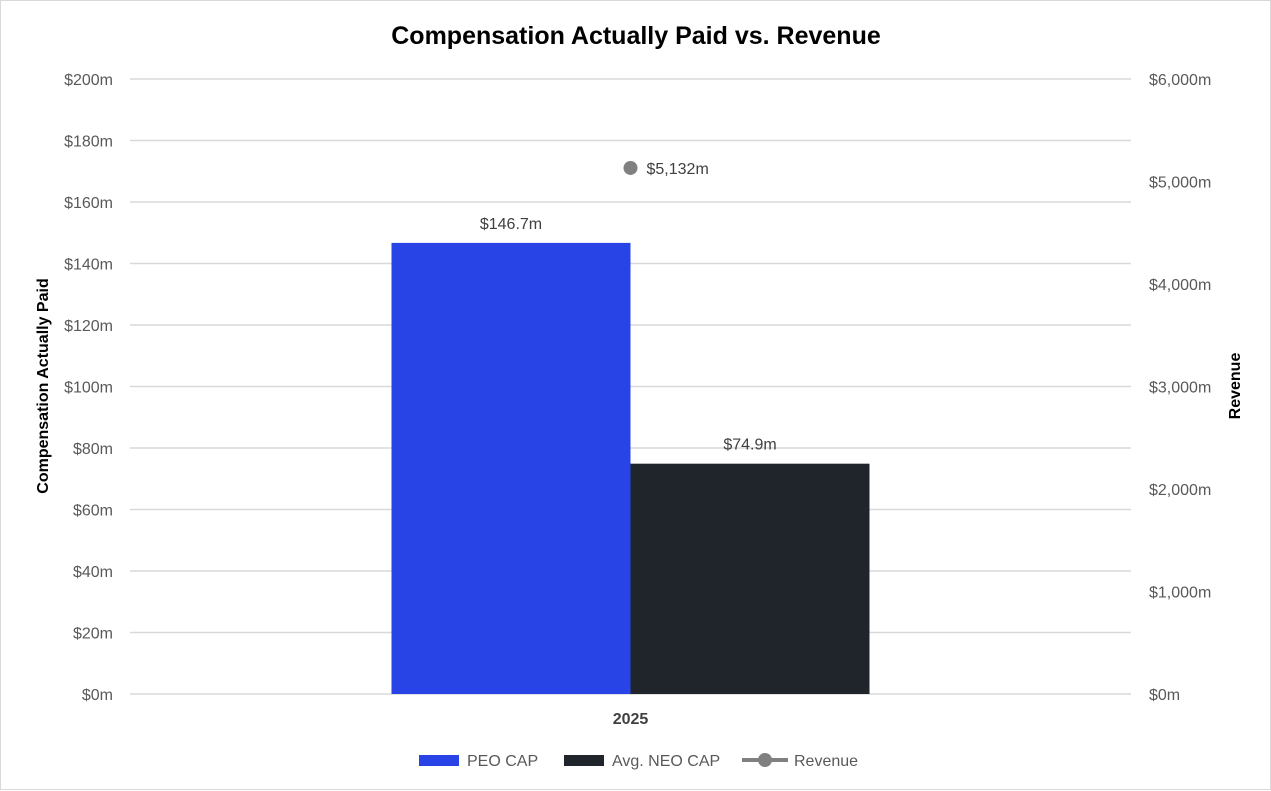 The image size is (1271, 791). What do you see at coordinates (1180, 490) in the screenshot?
I see `y2-tick-label: $2,000m` at bounding box center [1180, 490].